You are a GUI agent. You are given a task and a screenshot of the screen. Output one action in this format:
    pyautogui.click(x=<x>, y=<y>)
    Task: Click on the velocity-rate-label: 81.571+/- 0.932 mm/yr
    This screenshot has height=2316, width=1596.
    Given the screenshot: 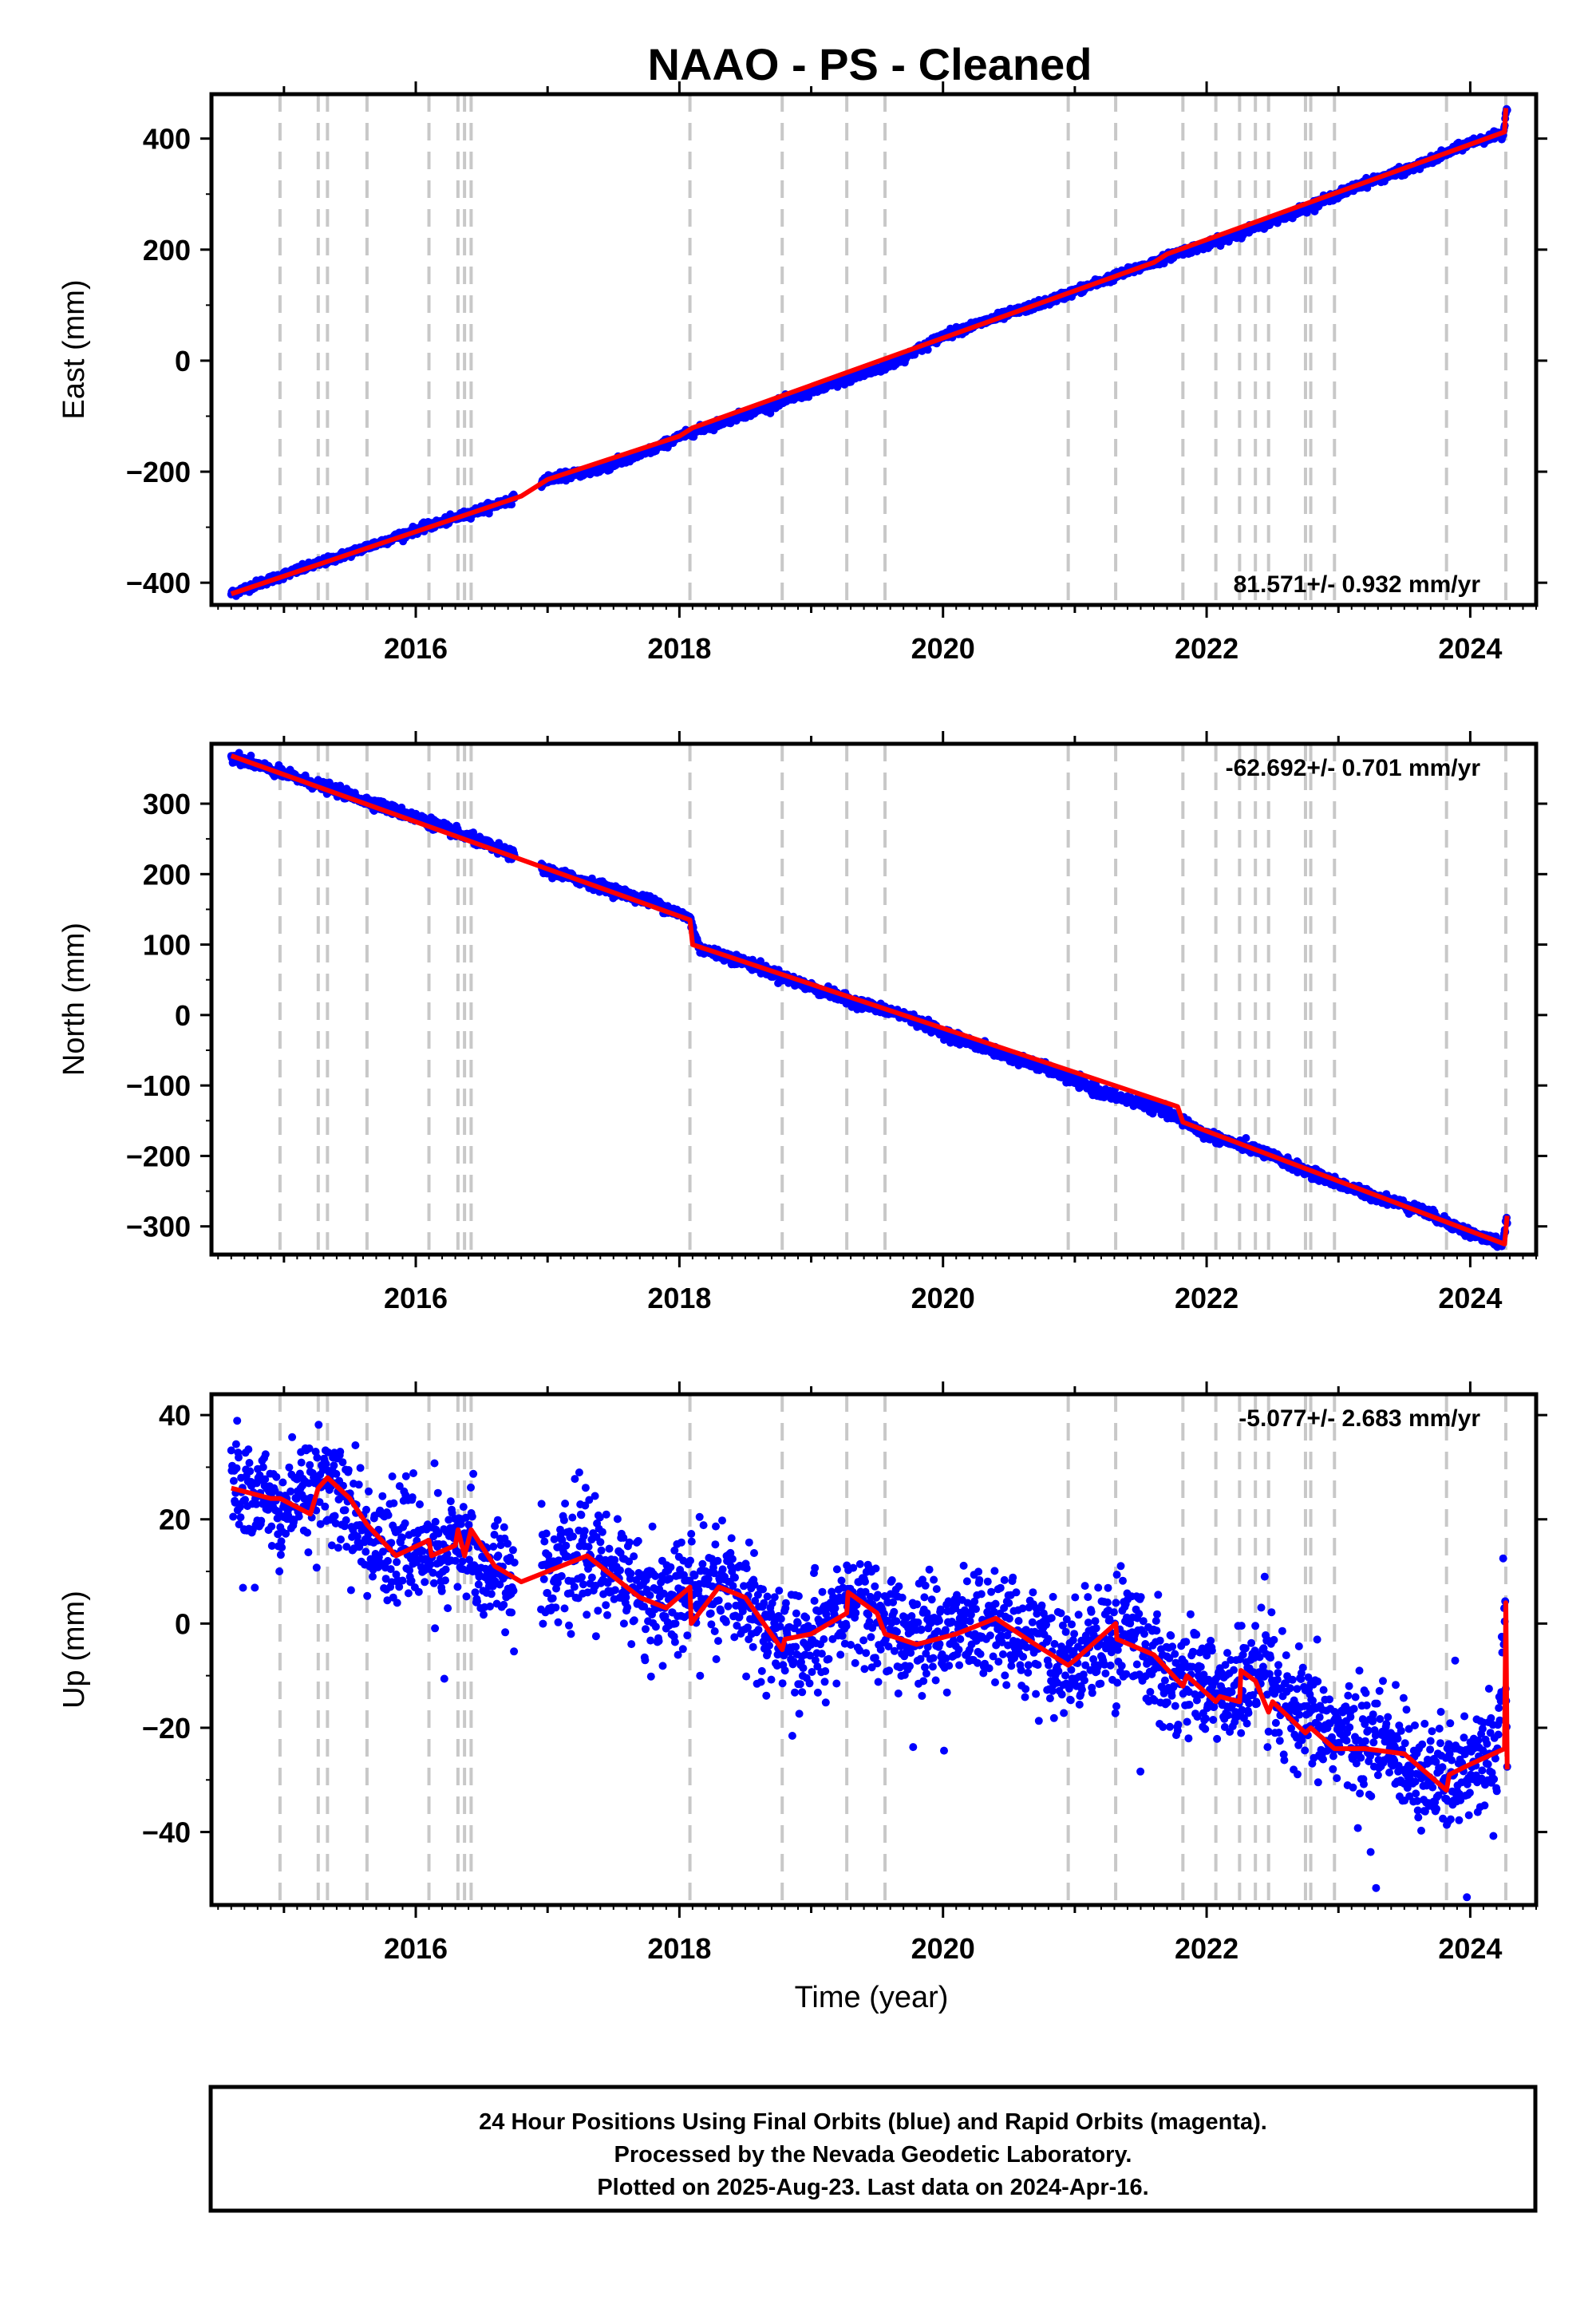 What is the action you would take?
    pyautogui.click(x=1357, y=584)
    